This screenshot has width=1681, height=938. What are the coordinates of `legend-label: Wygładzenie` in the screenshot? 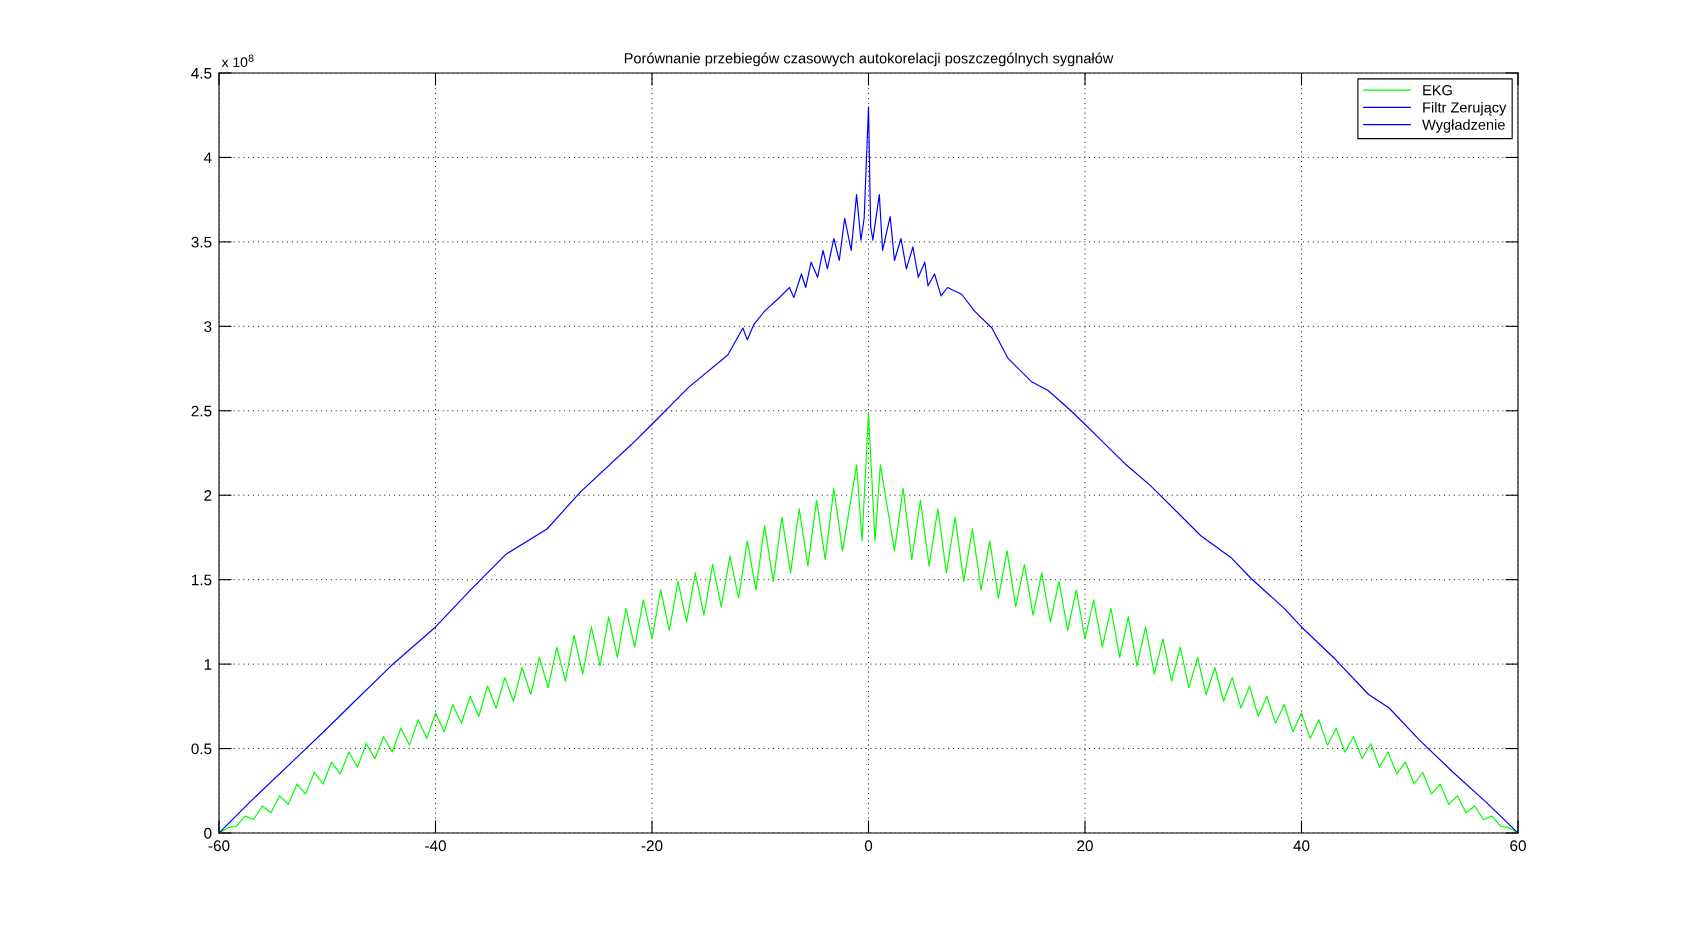 It's located at (1463, 126).